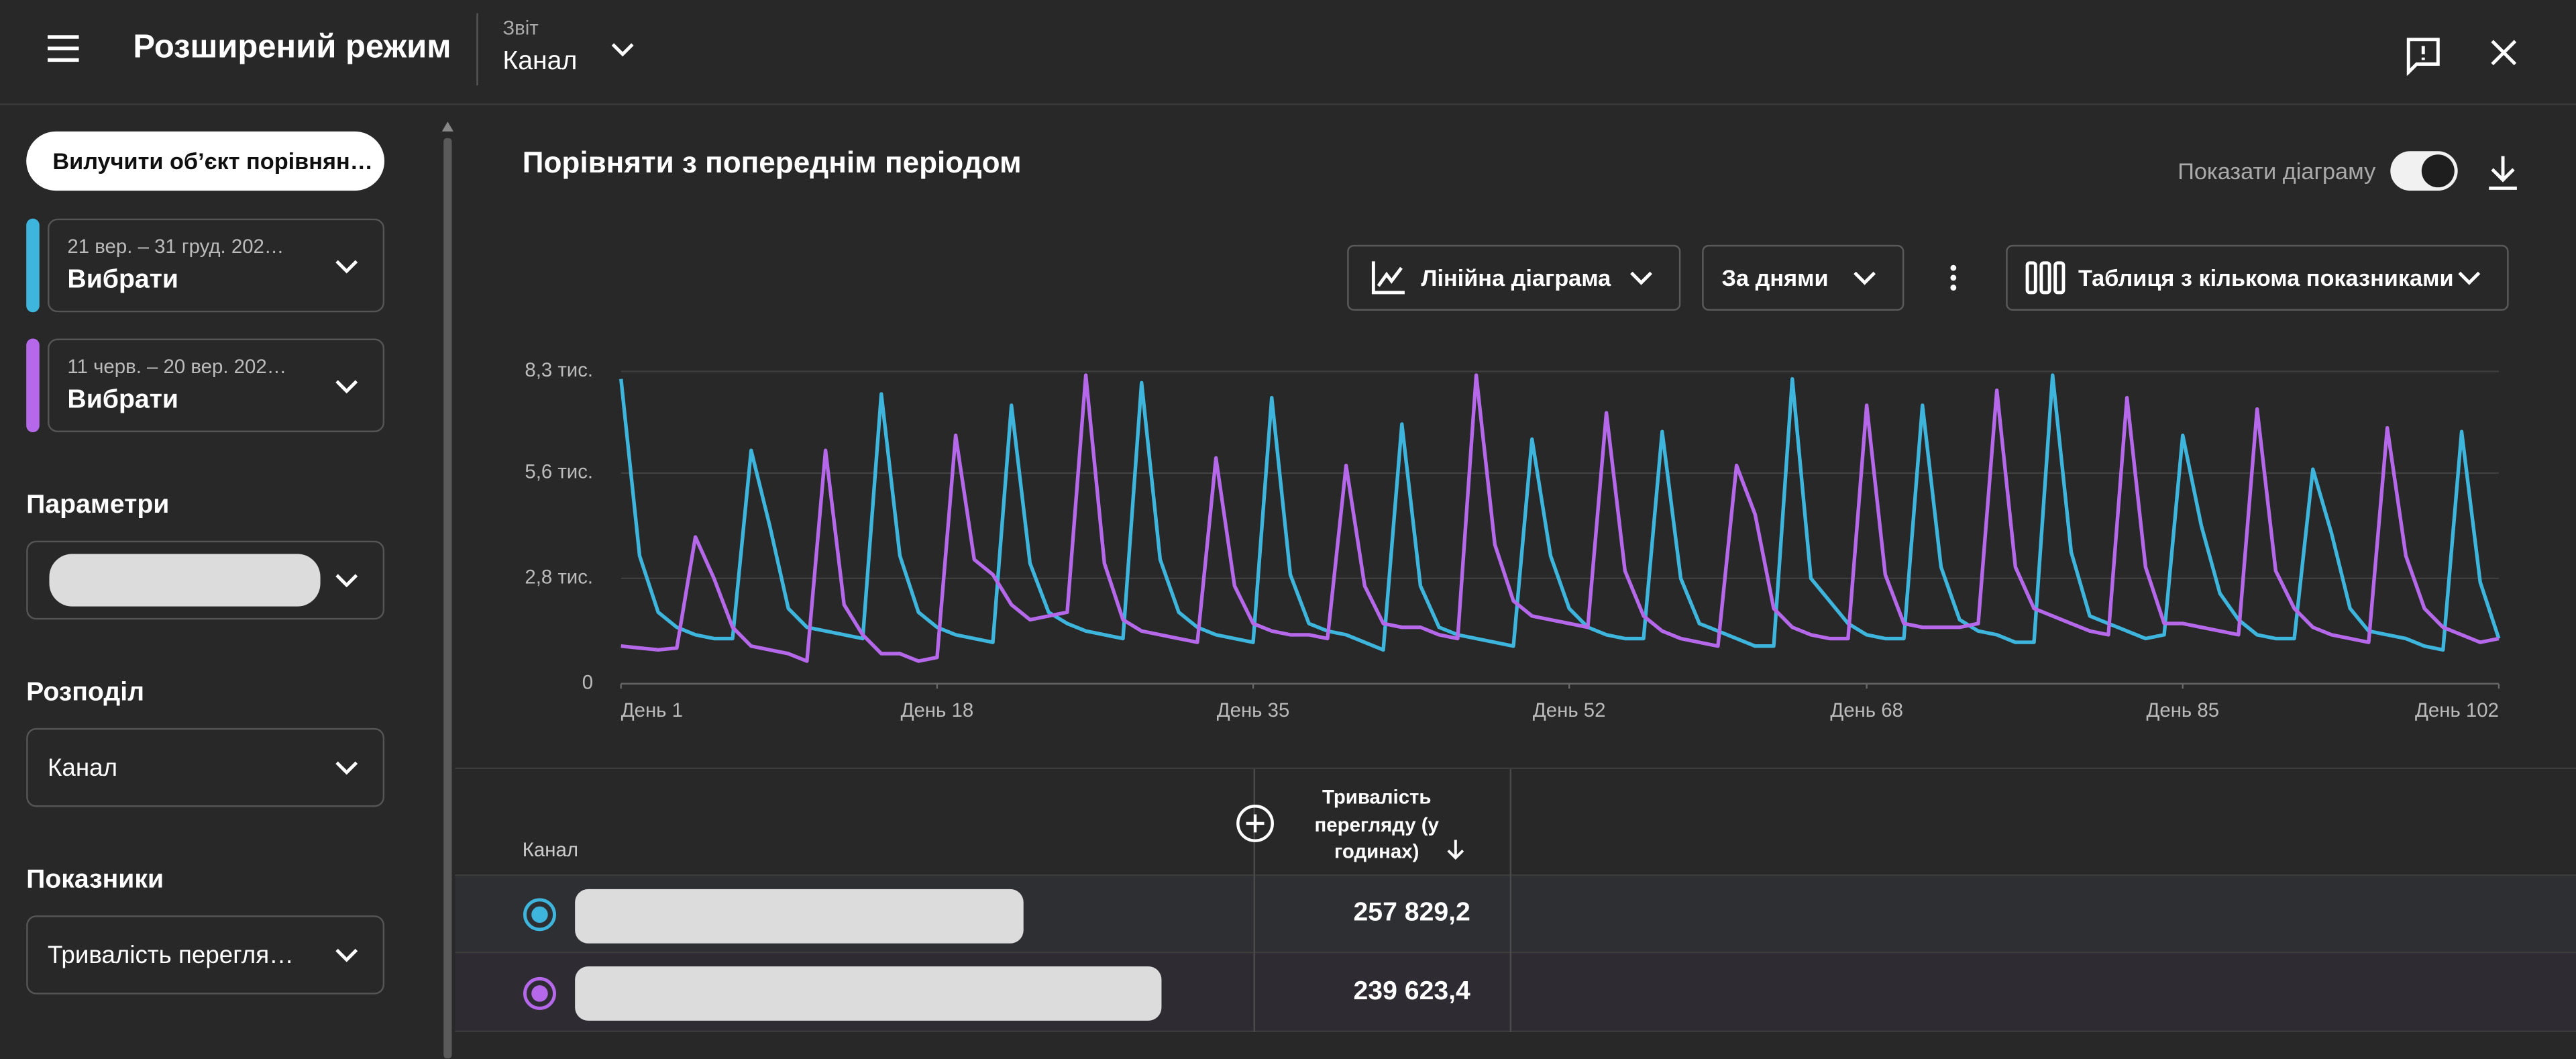 The image size is (2576, 1059). Describe the element at coordinates (1411, 913) in the screenshot. I see `table-cell: 257 829,2` at that location.